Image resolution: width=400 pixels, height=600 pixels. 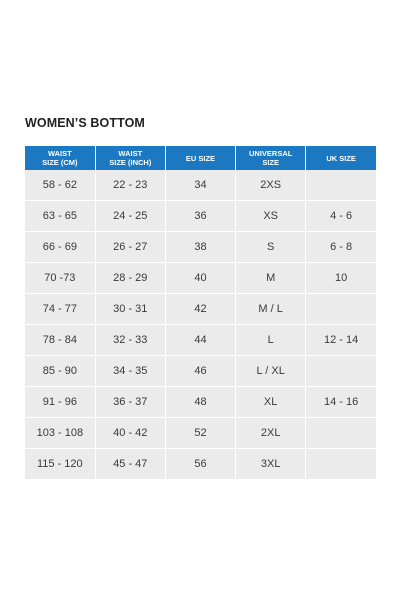 What do you see at coordinates (85, 123) in the screenshot?
I see `page-title: WOMEN’S BOTTOM` at bounding box center [85, 123].